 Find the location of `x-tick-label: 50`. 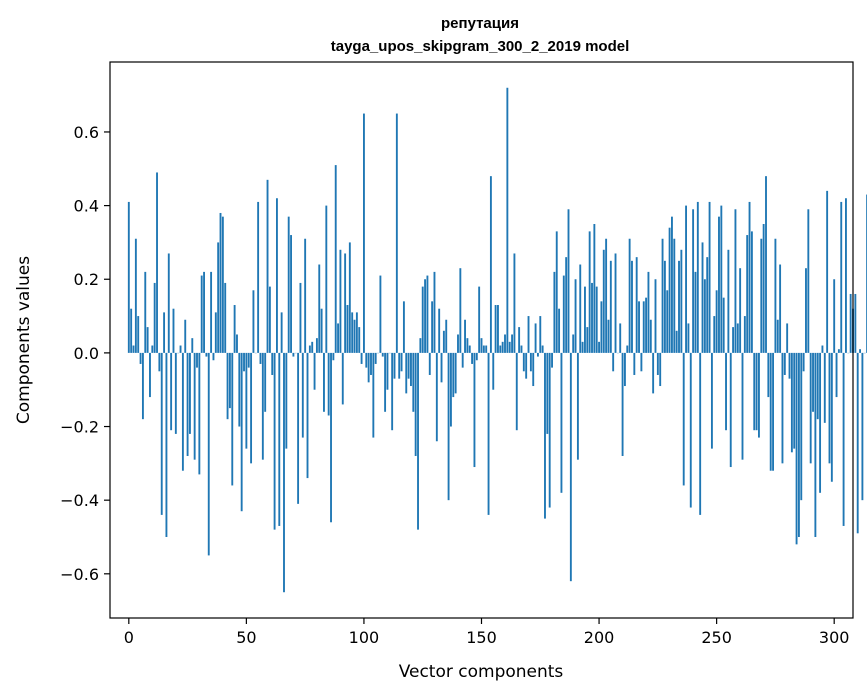

x-tick-label: 50 is located at coordinates (246, 637).